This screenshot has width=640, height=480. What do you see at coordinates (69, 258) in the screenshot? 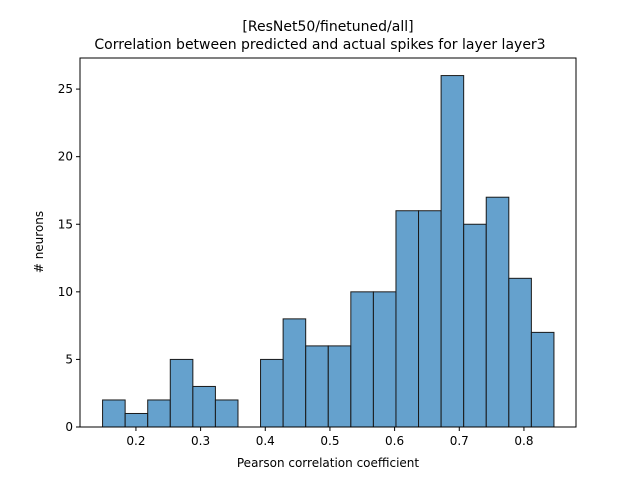
I see `y-axis-ticks: 0 5 10 15 20 25` at bounding box center [69, 258].